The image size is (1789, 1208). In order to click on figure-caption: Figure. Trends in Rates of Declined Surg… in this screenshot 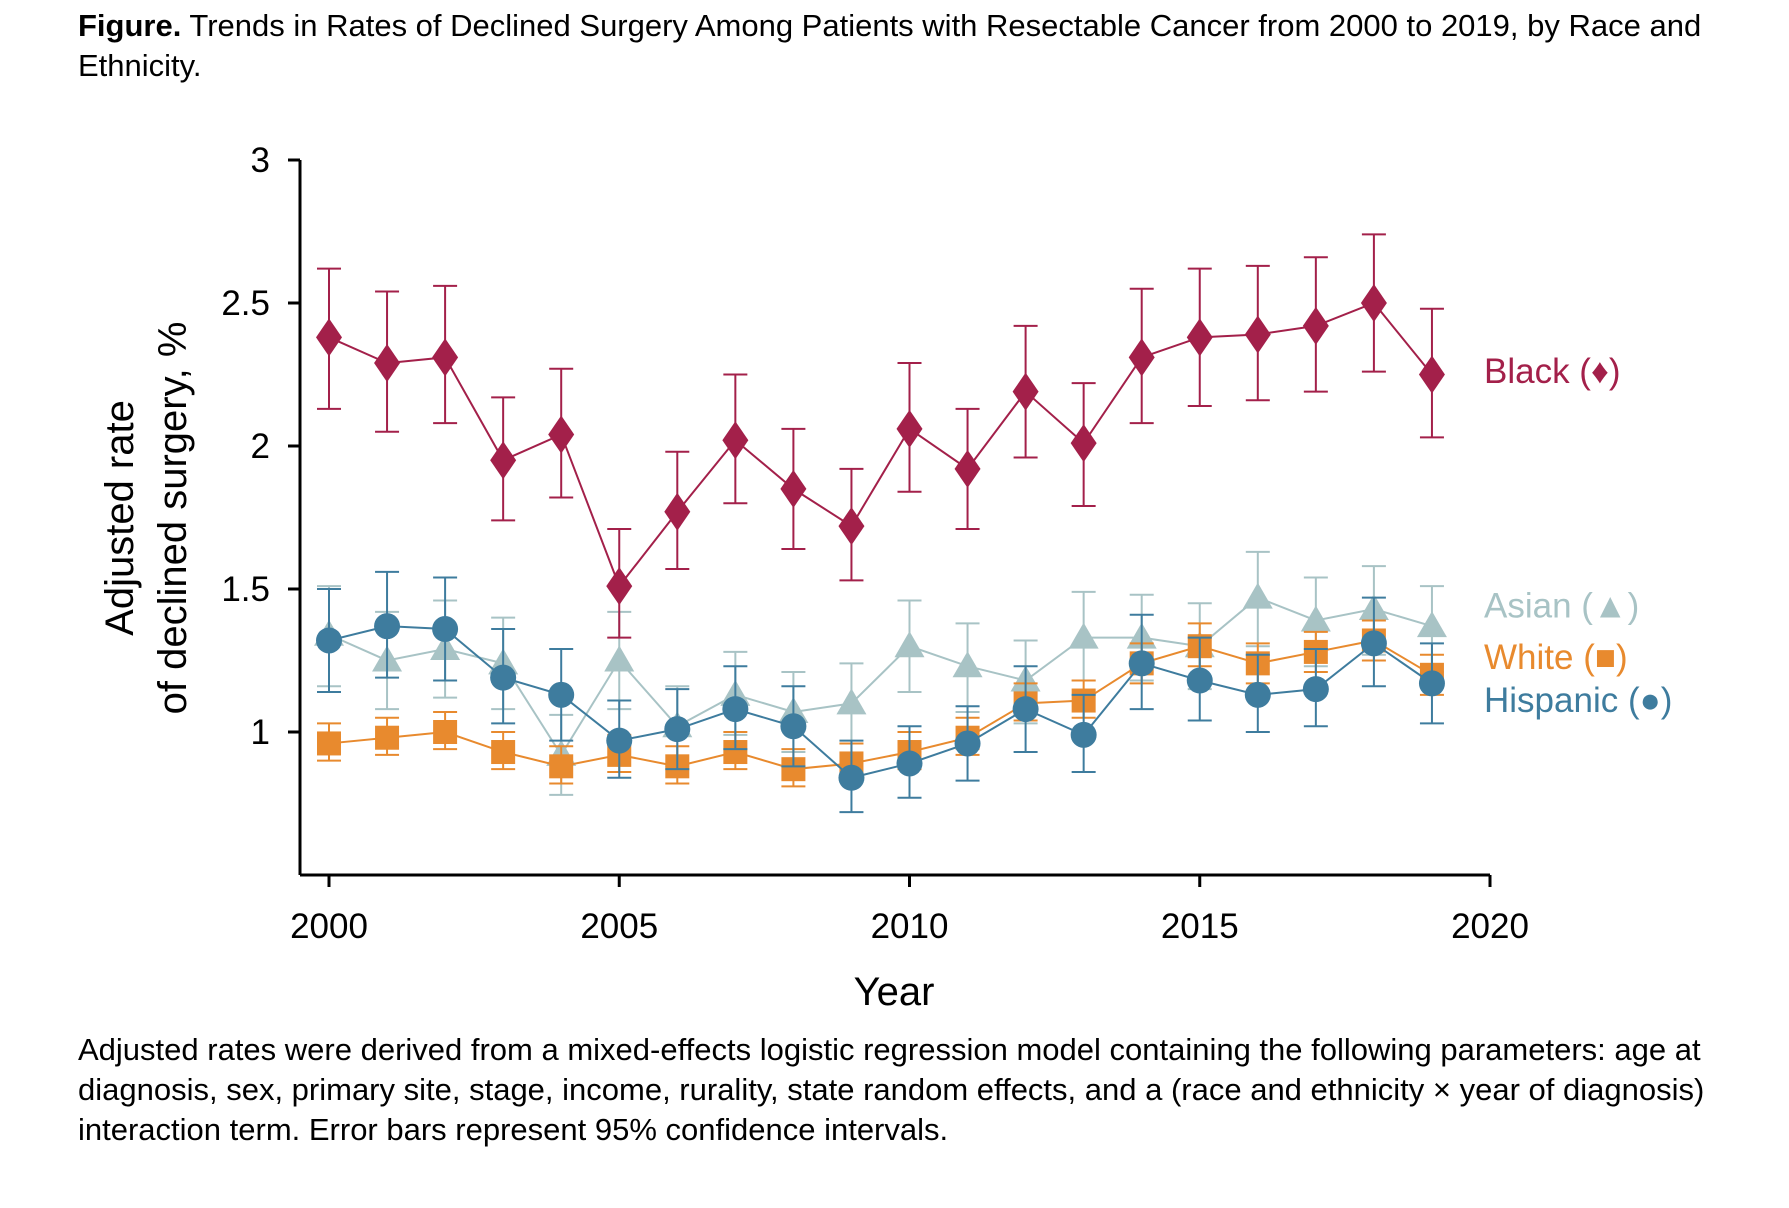, I will do `click(908, 46)`.